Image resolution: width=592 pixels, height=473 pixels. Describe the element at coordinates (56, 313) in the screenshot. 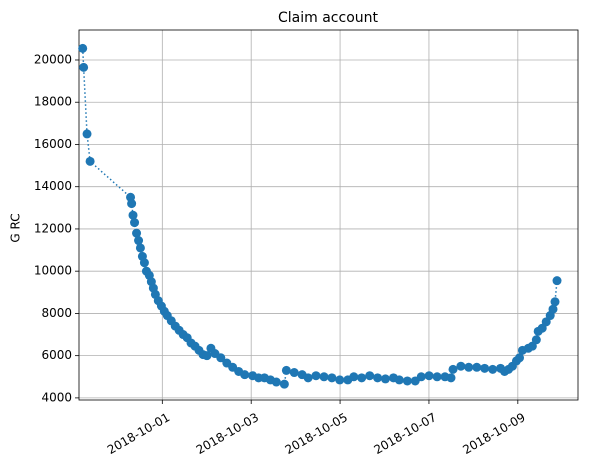

I see `y-tick-label: 8000` at that location.